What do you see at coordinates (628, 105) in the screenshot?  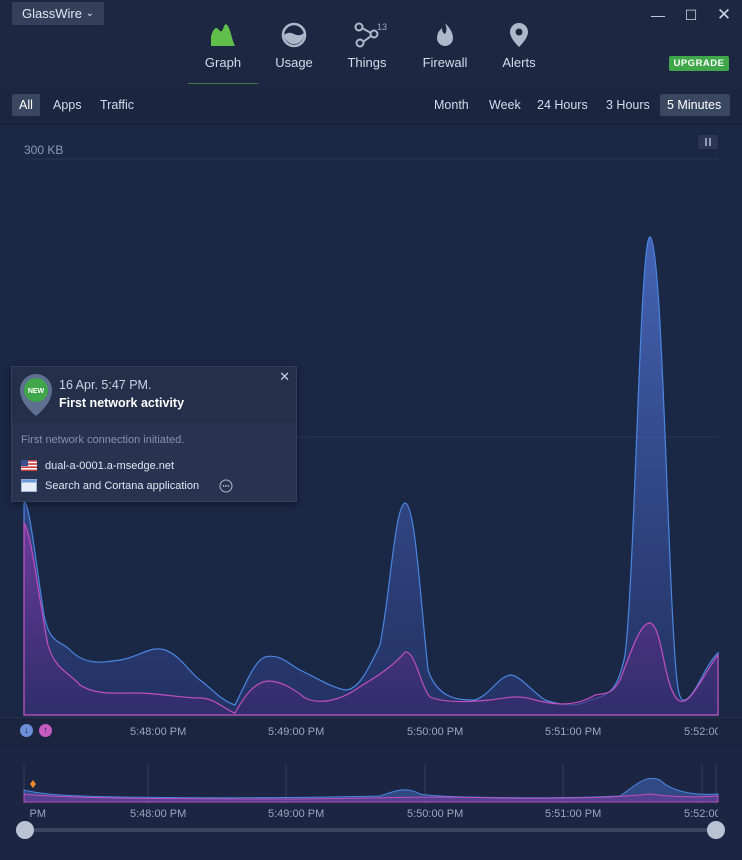 I see `range-3-hours: 3 Hours` at bounding box center [628, 105].